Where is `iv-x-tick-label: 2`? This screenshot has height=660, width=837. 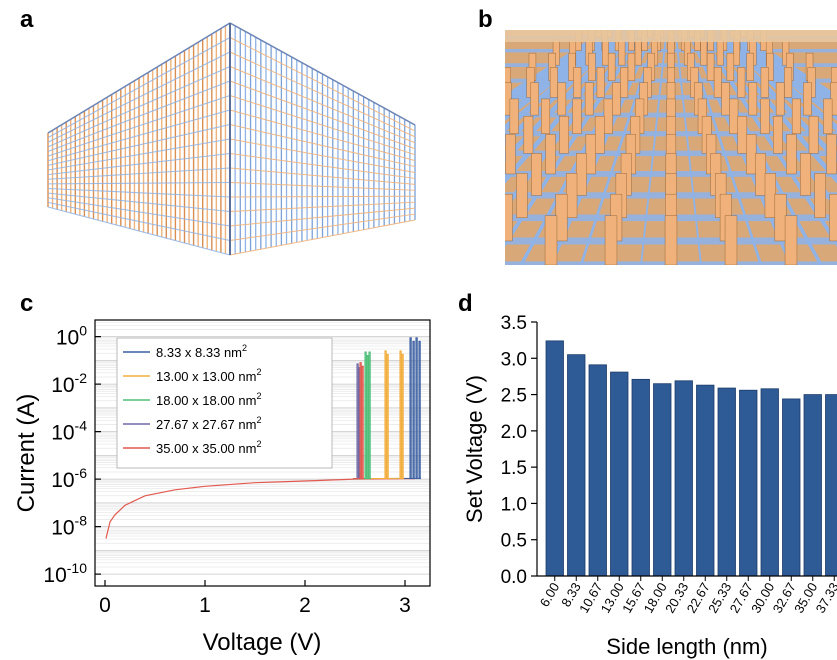 iv-x-tick-label: 2 is located at coordinates (305, 605).